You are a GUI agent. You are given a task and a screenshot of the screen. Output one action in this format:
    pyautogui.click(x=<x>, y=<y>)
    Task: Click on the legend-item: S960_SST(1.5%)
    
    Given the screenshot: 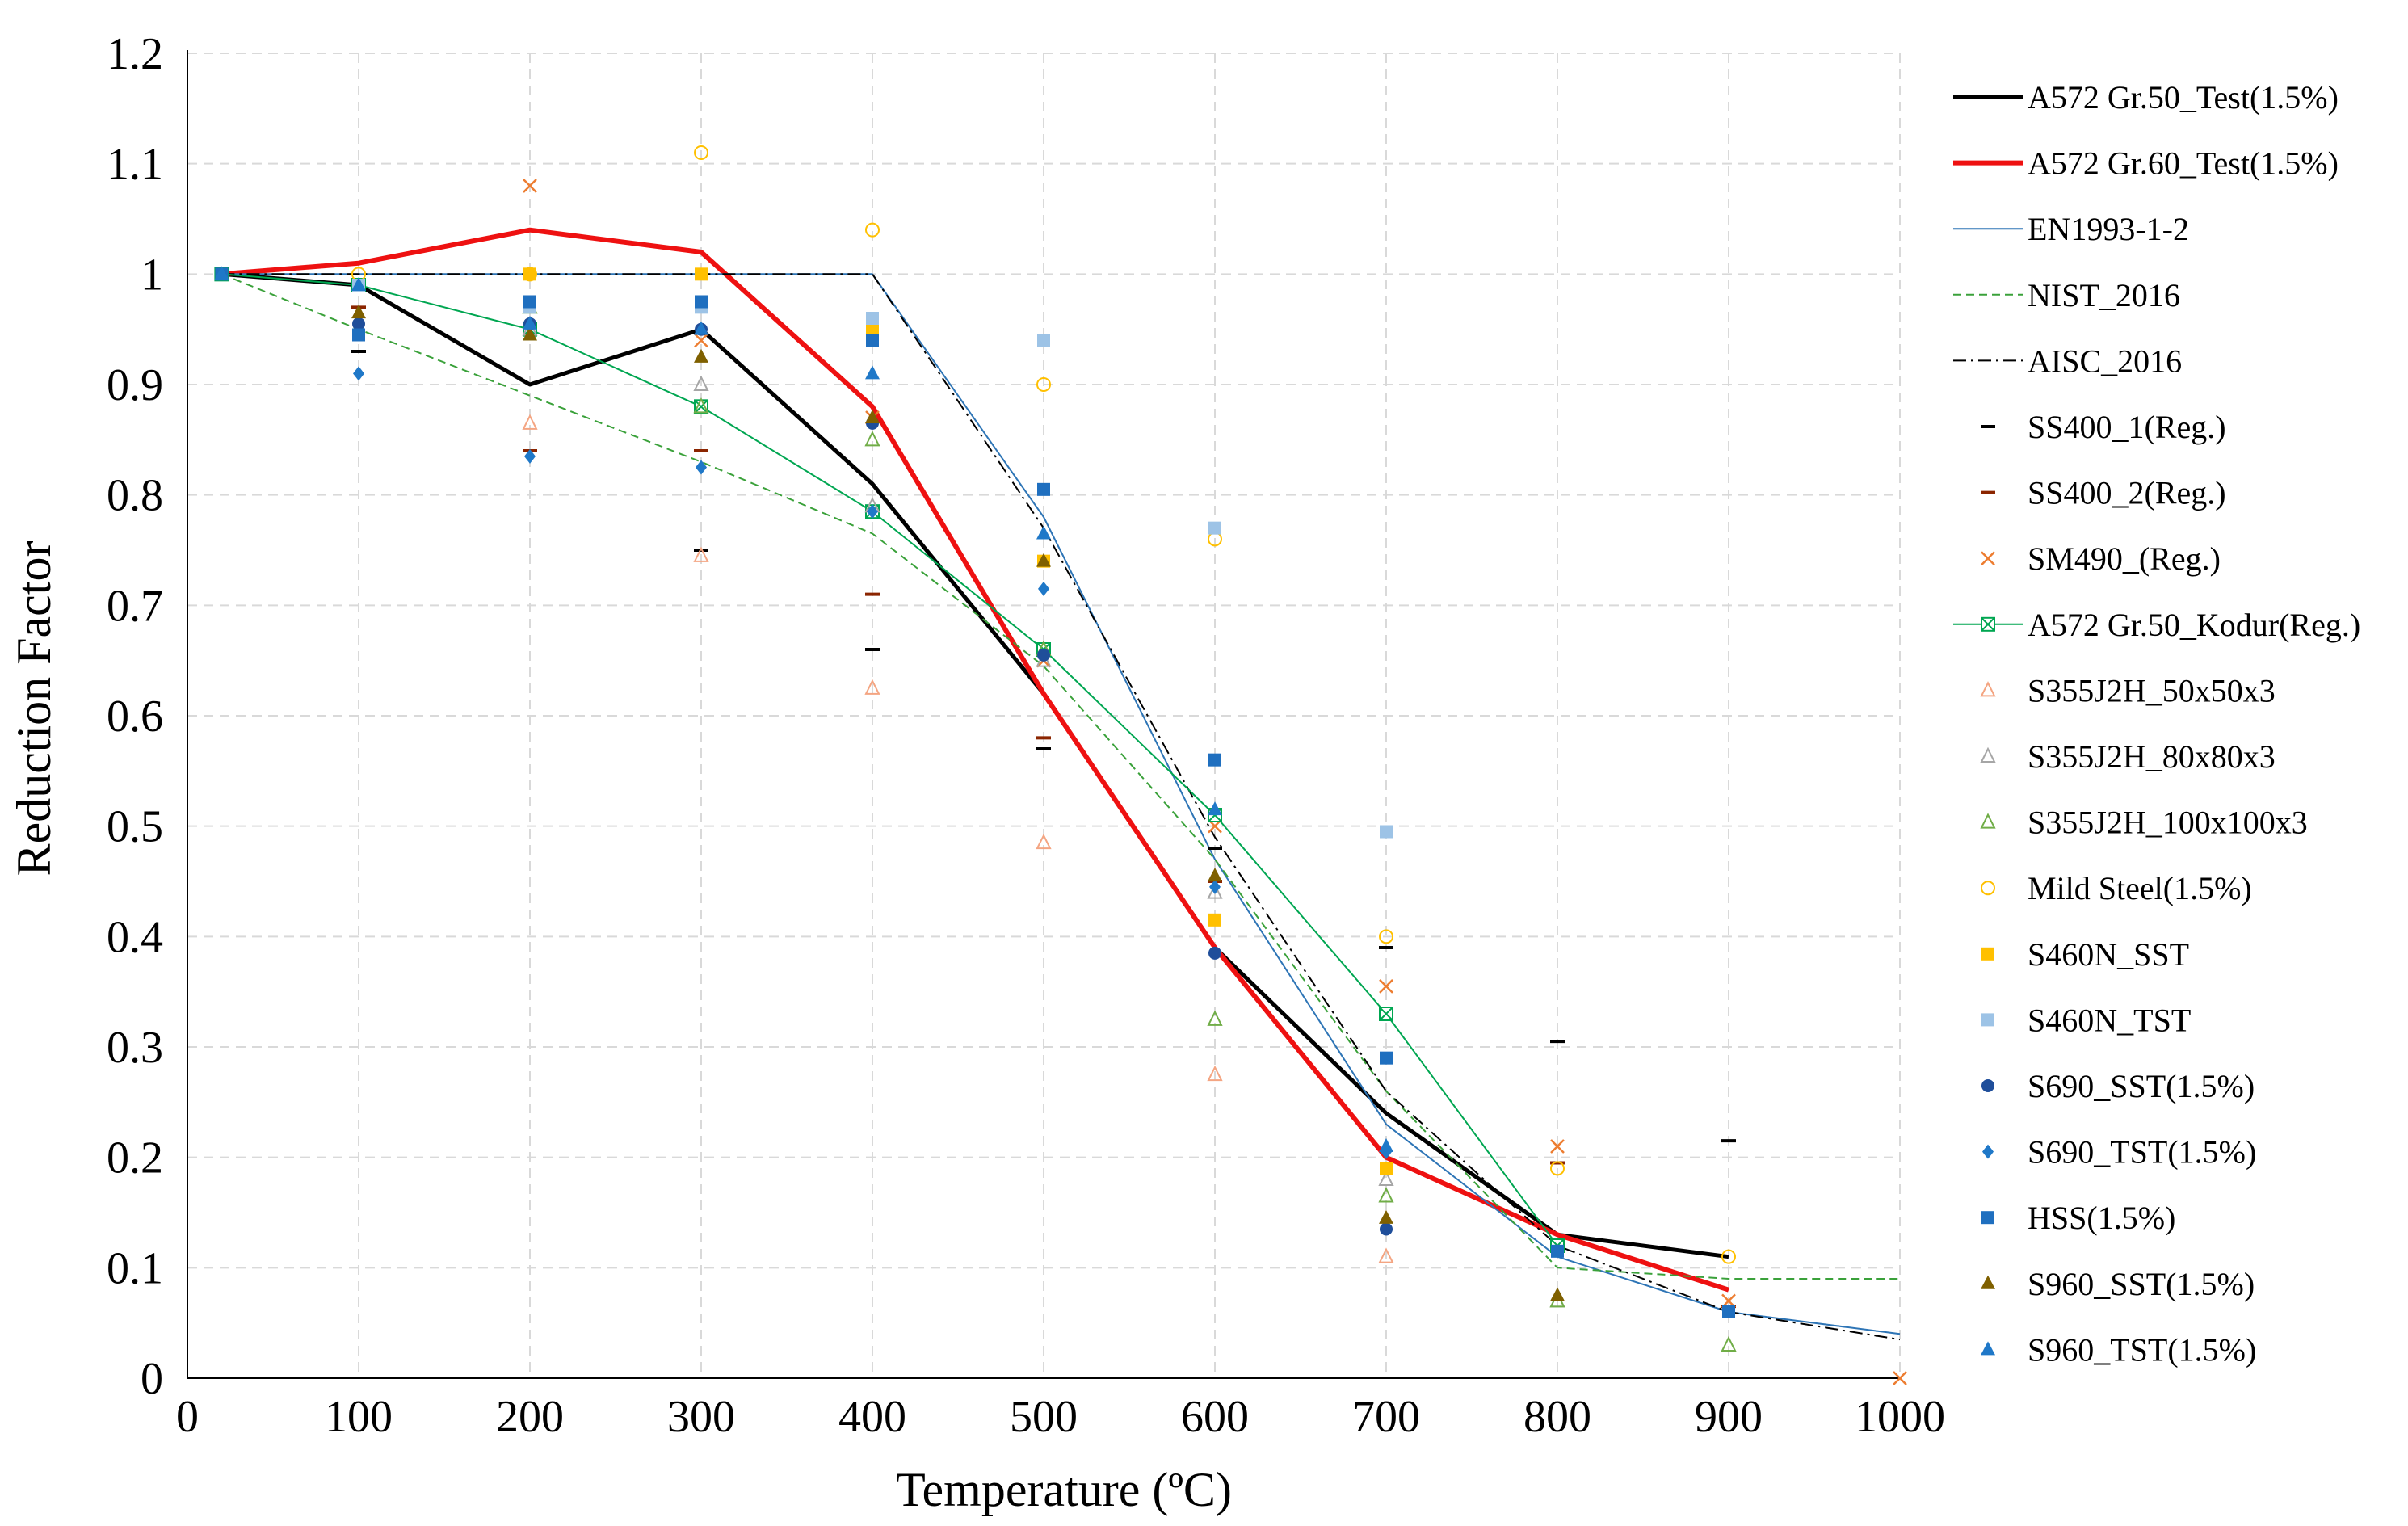 What is the action you would take?
    pyautogui.click(x=2118, y=1284)
    